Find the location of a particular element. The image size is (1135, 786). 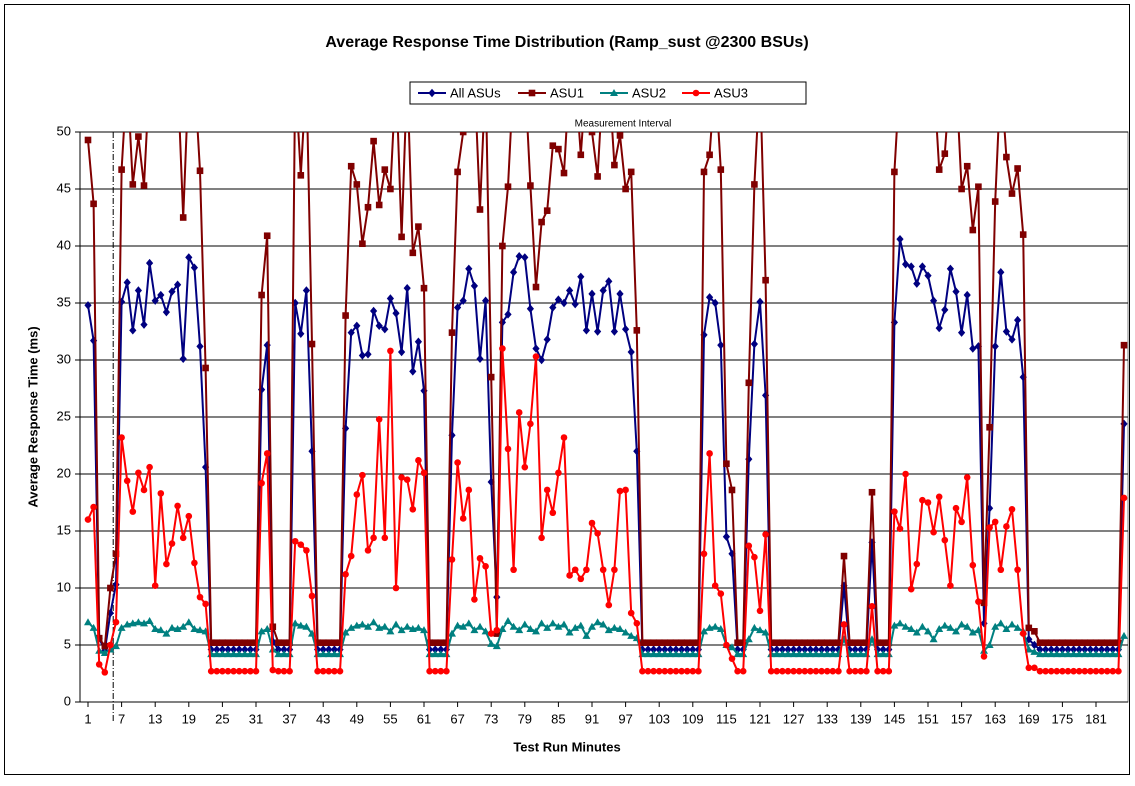

x-tick-label: 145 is located at coordinates (895, 718).